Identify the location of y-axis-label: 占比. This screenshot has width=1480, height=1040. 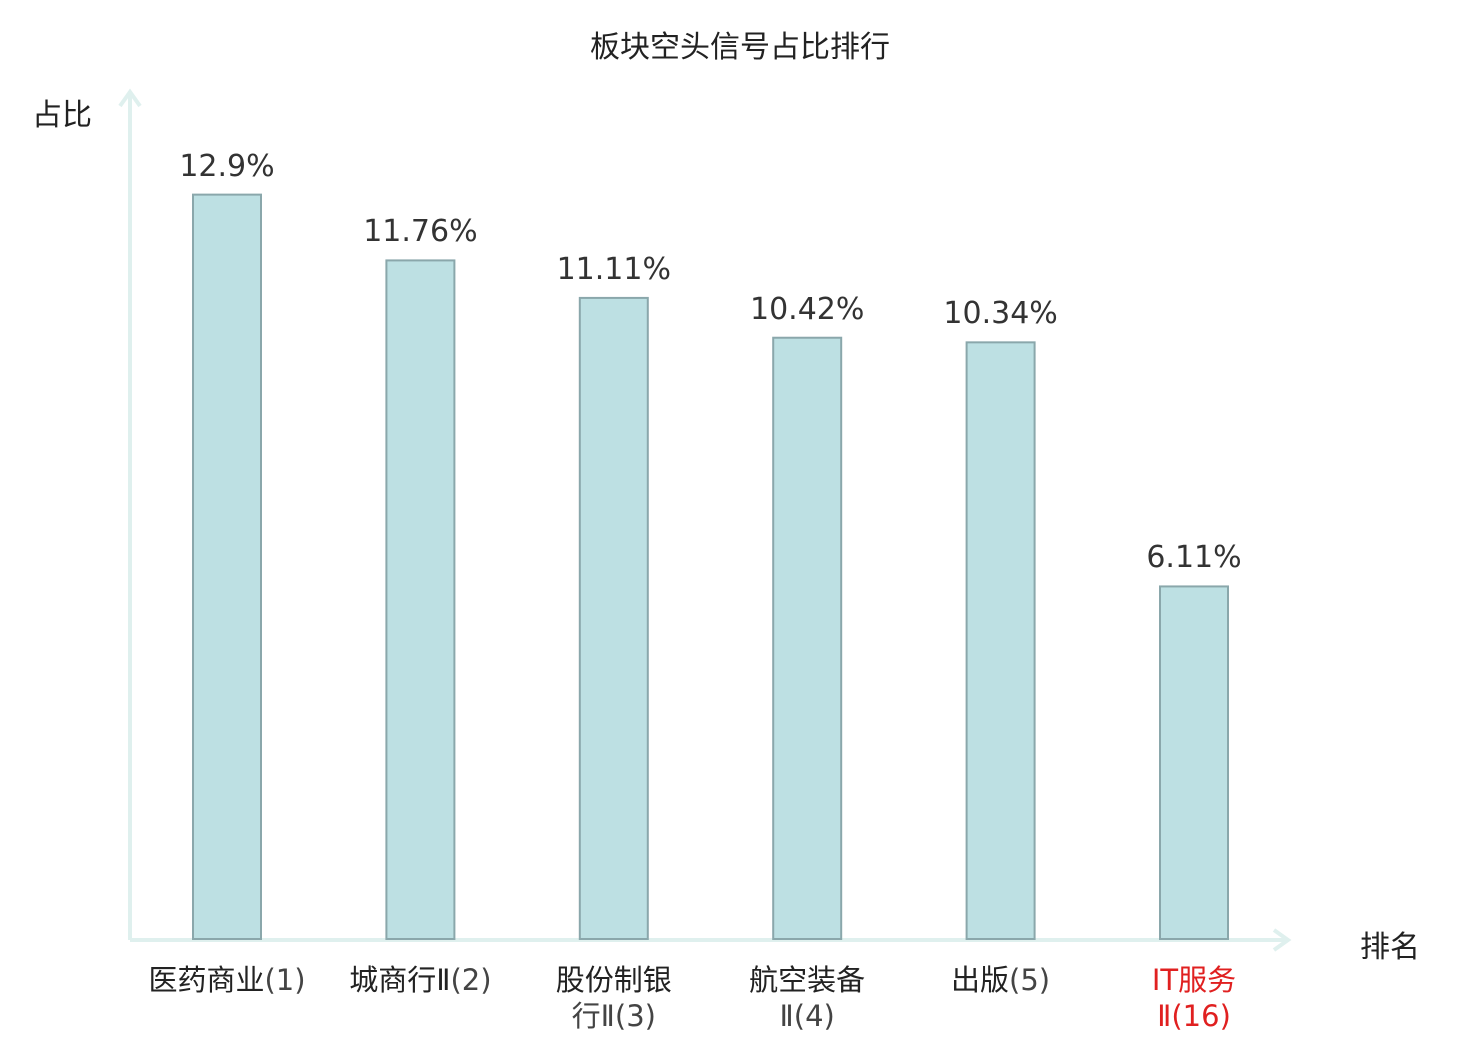
(62, 115).